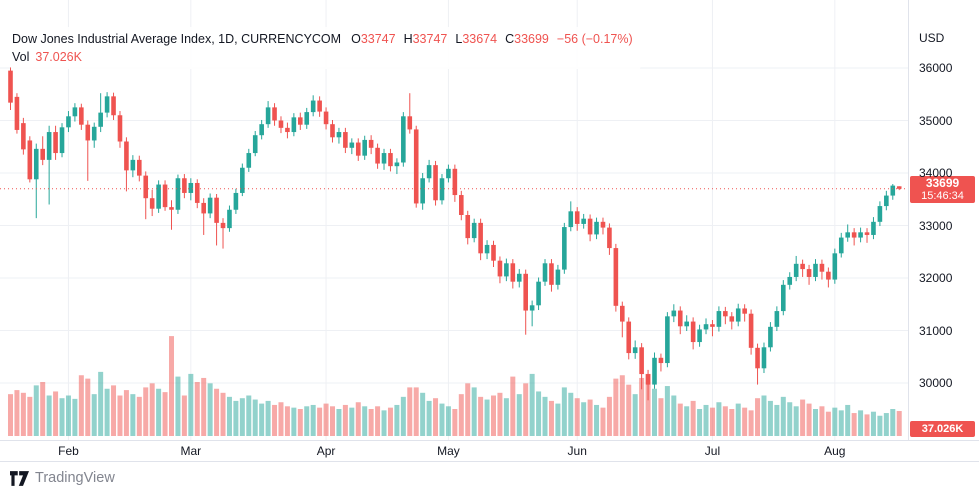 The image size is (979, 498). What do you see at coordinates (577, 451) in the screenshot?
I see `month-label: Jun` at bounding box center [577, 451].